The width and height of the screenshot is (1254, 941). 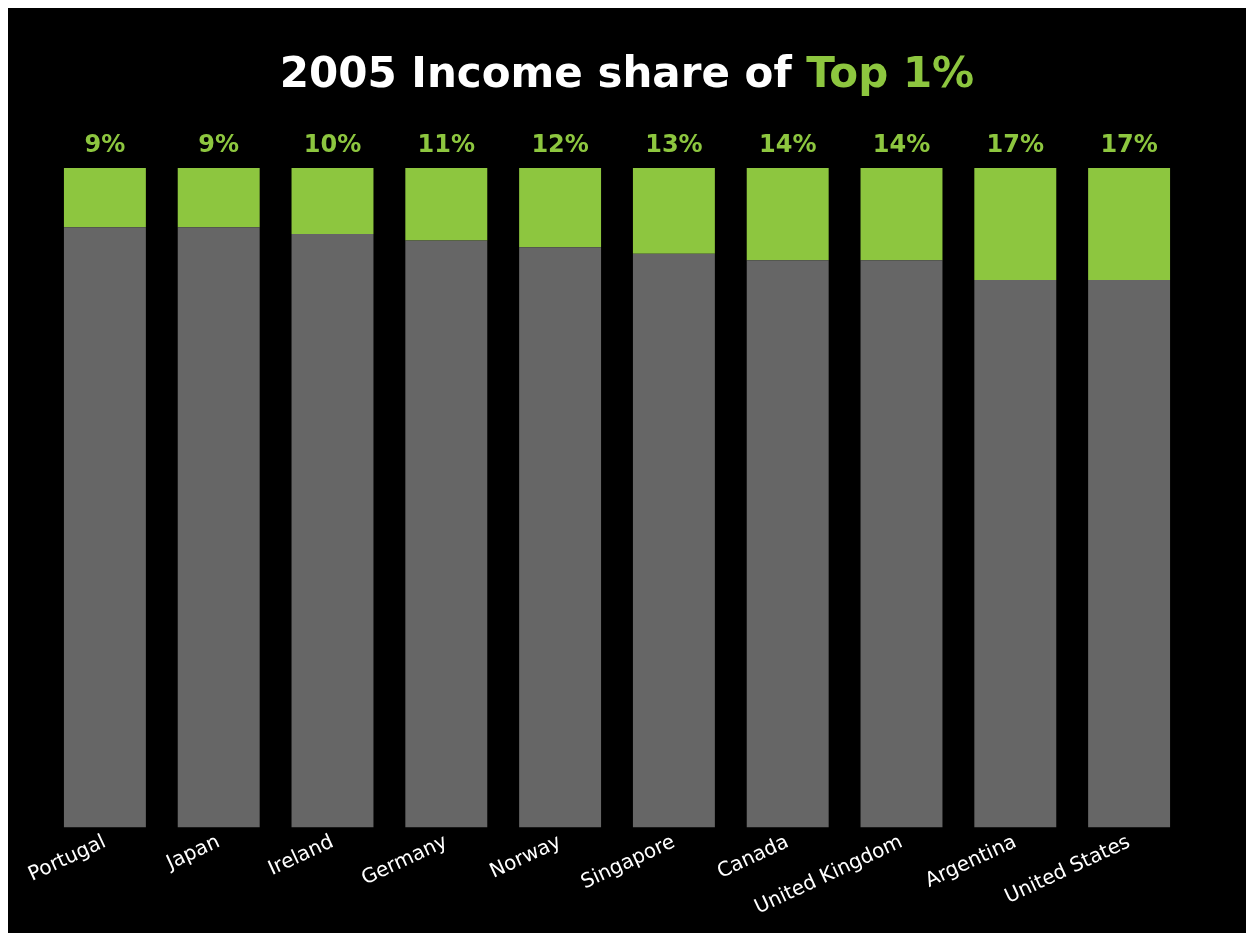 I want to click on chart-title: 2005 Income share of Top 1%, so click(x=627, y=72).